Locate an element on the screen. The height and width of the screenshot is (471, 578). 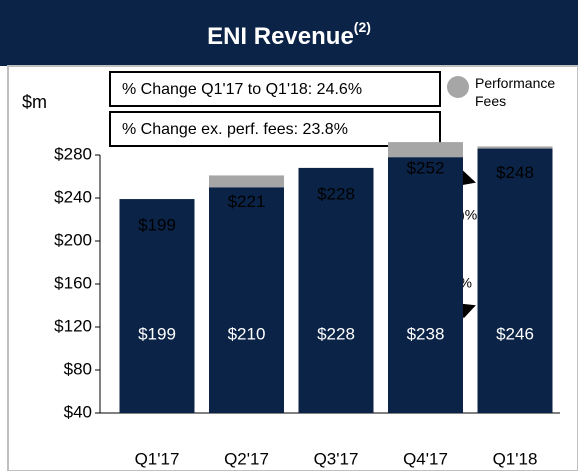
y-tick-label: $40 is located at coordinates (78, 411).